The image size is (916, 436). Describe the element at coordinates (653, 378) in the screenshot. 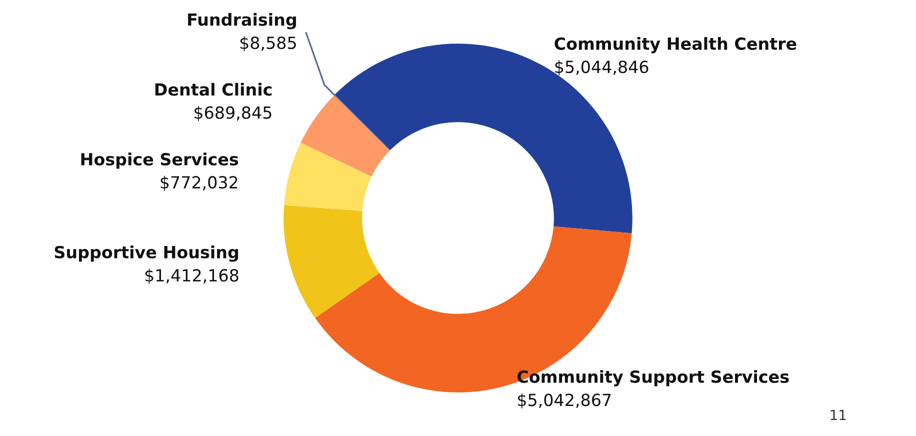

I see `slice-label: Community Support Services` at that location.